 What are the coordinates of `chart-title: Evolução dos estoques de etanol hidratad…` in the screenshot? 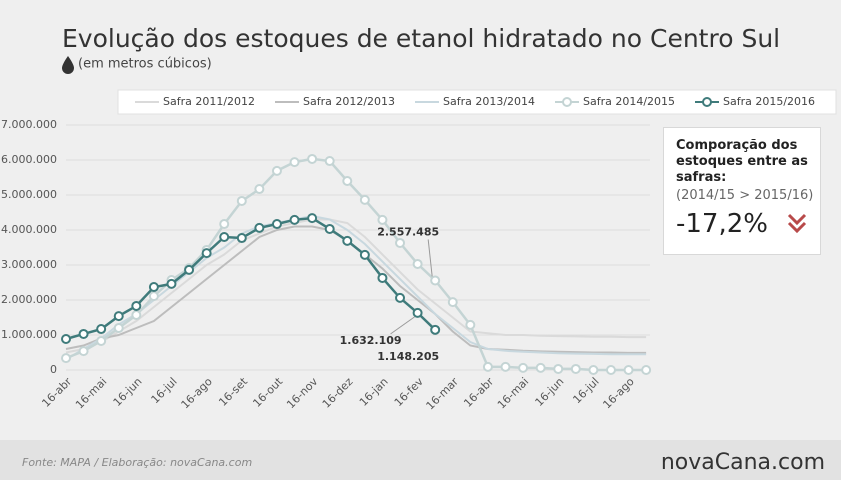 It's located at (421, 38).